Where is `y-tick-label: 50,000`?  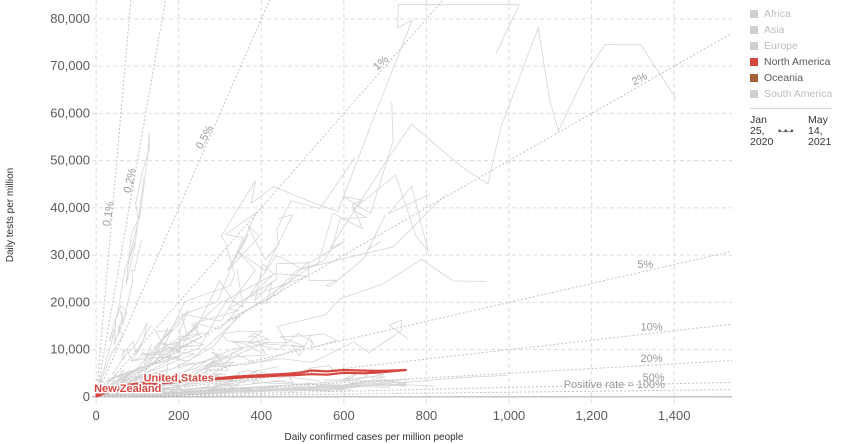 y-tick-label: 50,000 is located at coordinates (70, 160).